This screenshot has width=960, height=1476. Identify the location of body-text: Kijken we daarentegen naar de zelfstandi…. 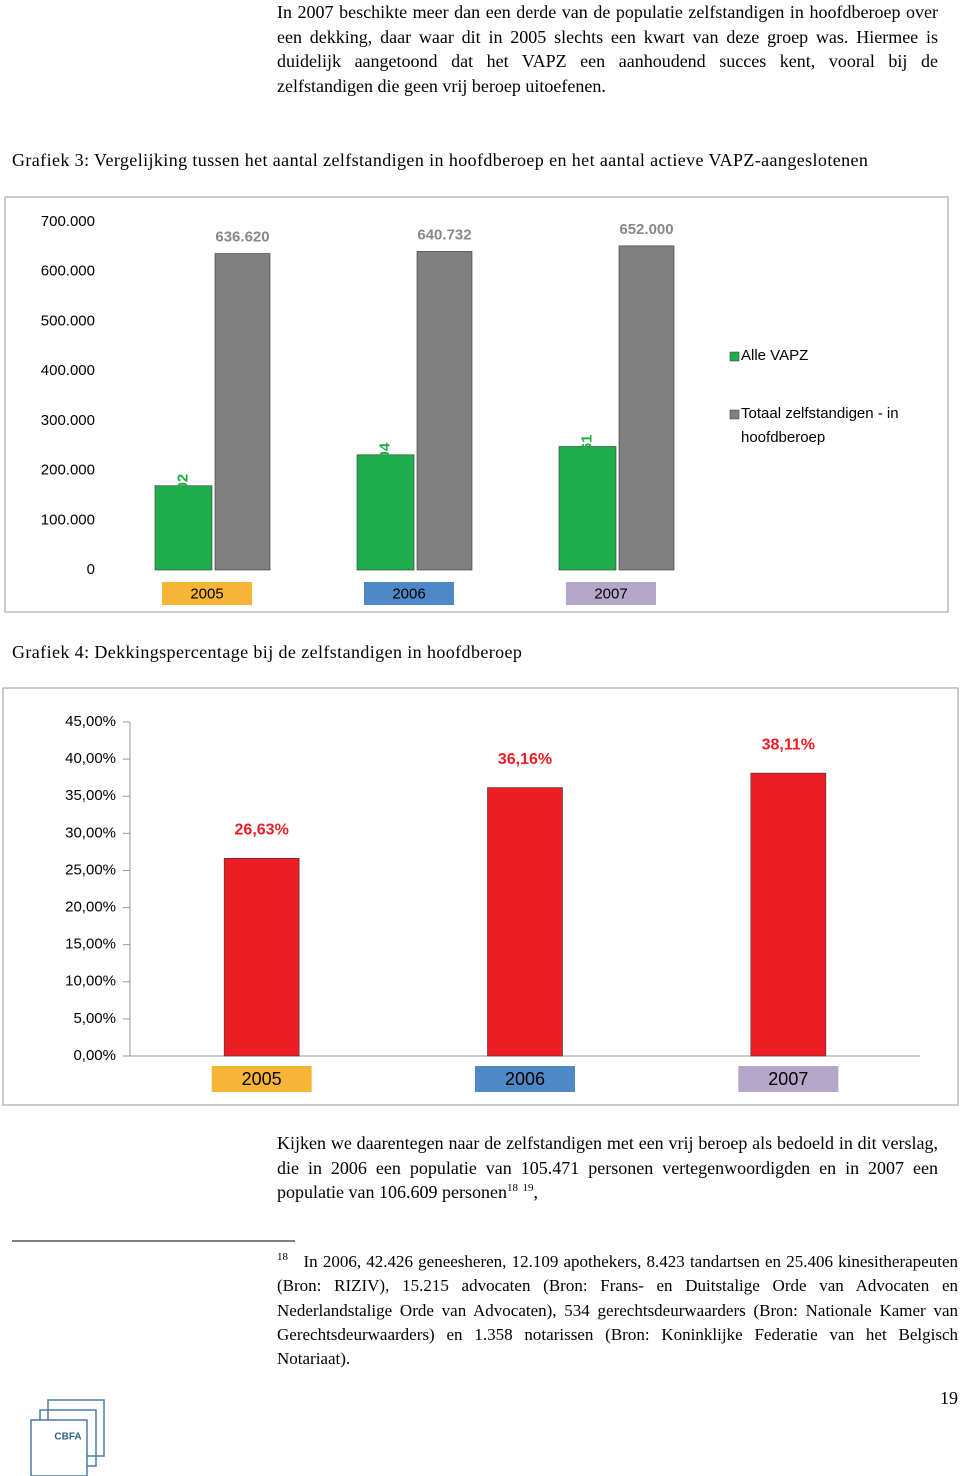
(607, 1167).